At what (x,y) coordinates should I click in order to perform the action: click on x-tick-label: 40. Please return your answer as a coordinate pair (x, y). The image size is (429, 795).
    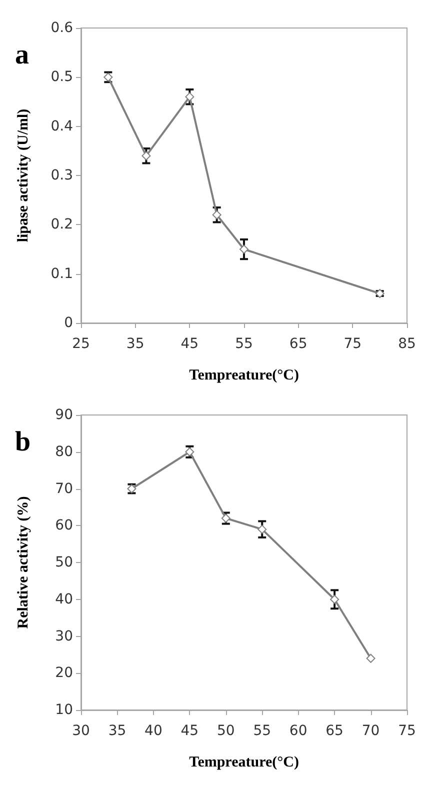
    Looking at the image, I should click on (153, 731).